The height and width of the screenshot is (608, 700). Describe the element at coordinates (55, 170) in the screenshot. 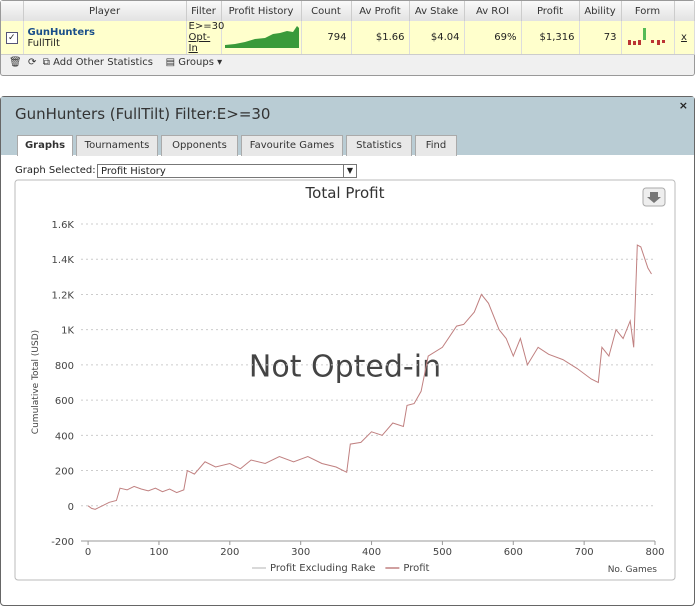

I see `graph-label: Graph Selected:` at that location.